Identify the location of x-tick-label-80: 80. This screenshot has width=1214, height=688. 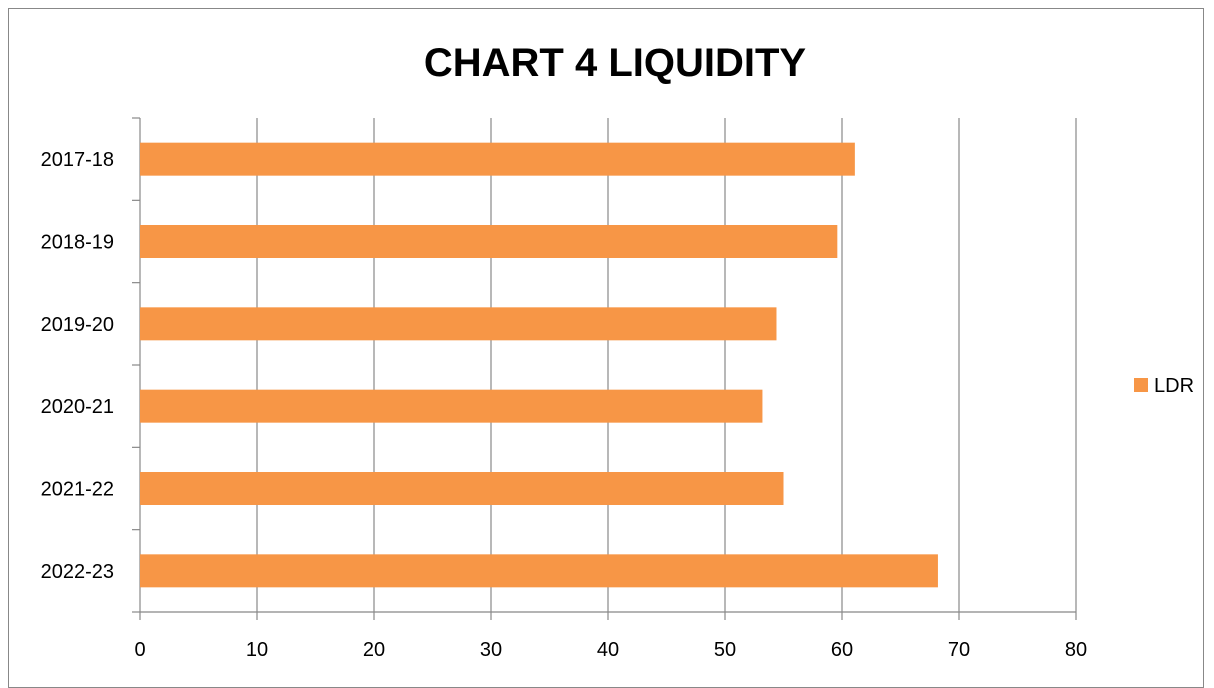
(1076, 650).